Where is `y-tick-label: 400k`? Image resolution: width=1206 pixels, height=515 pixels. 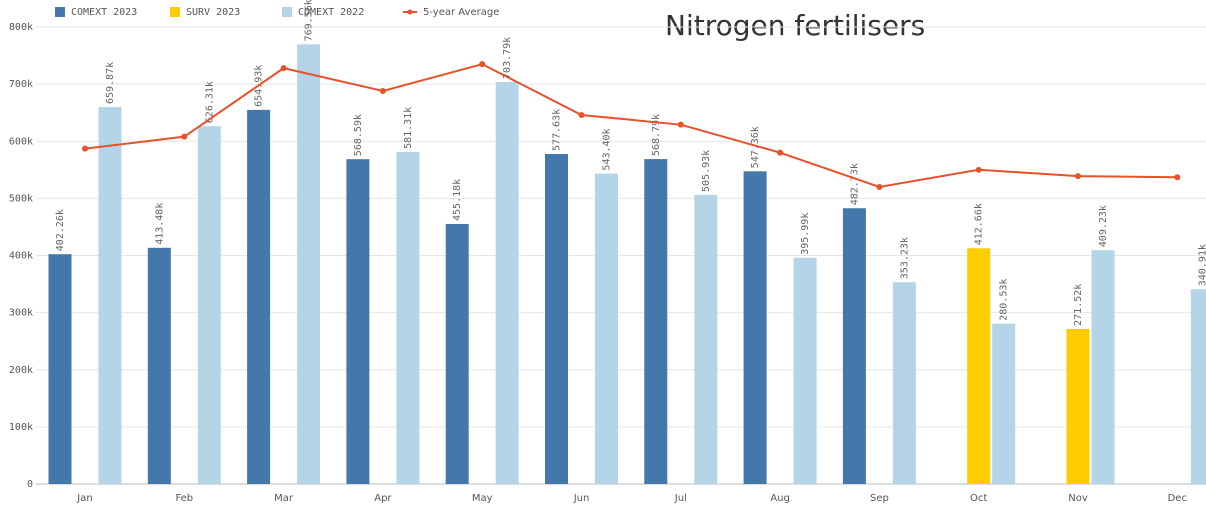
y-tick-label: 400k is located at coordinates (21, 256).